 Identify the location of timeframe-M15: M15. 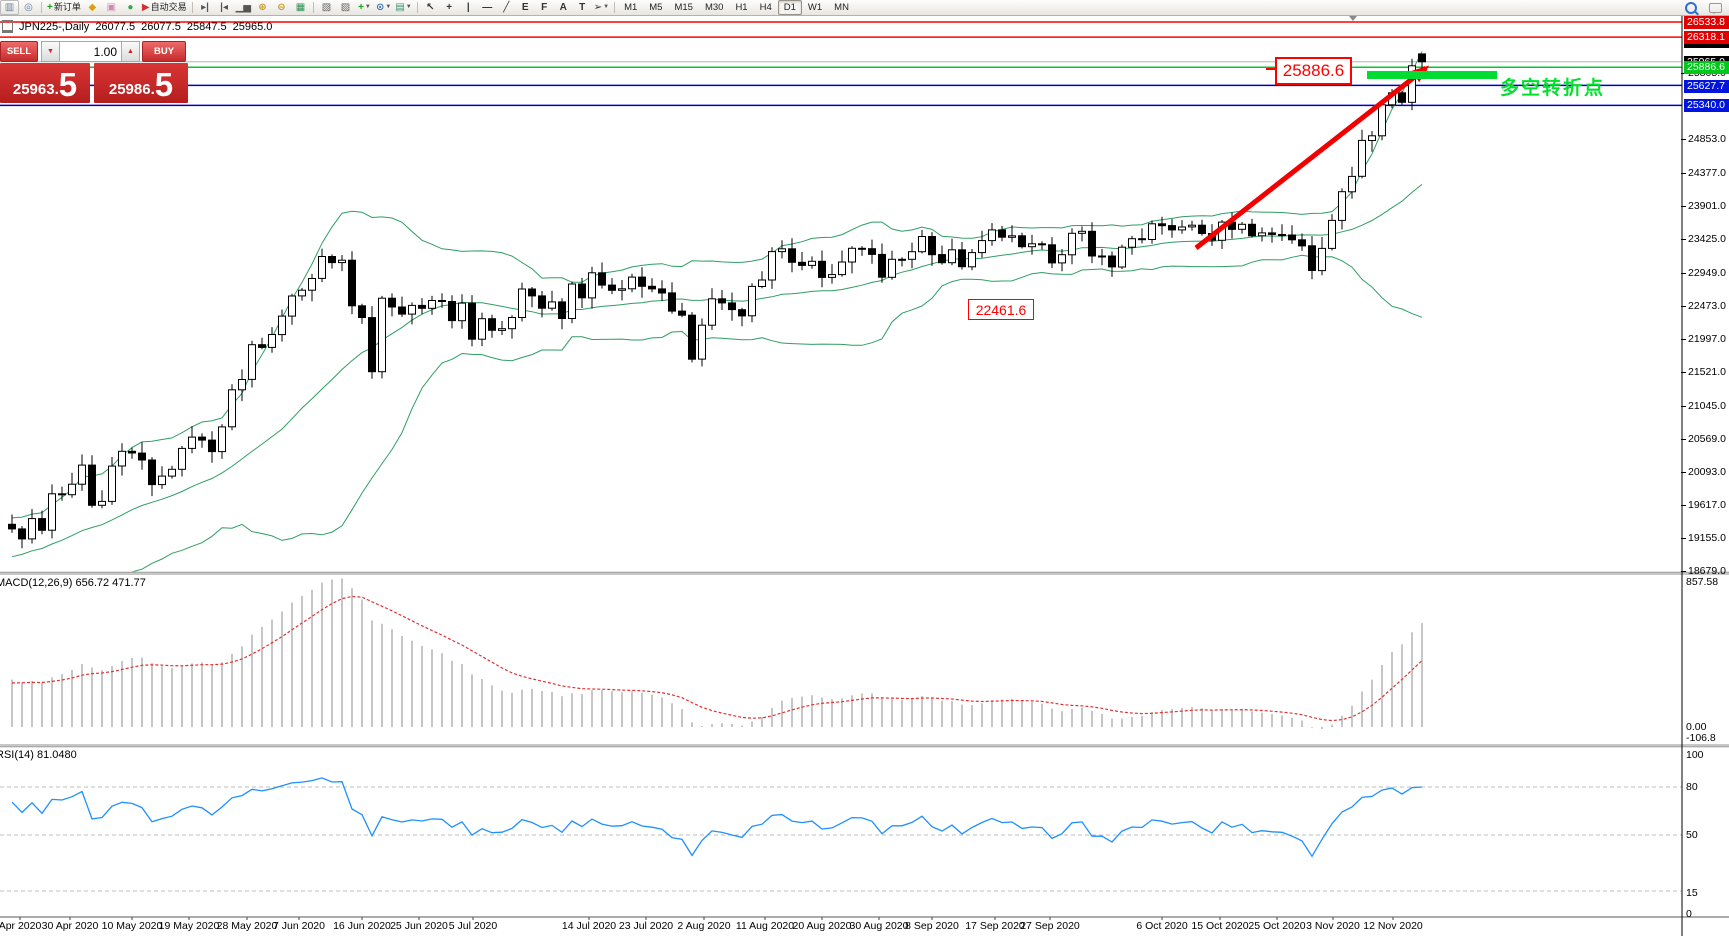
(683, 7).